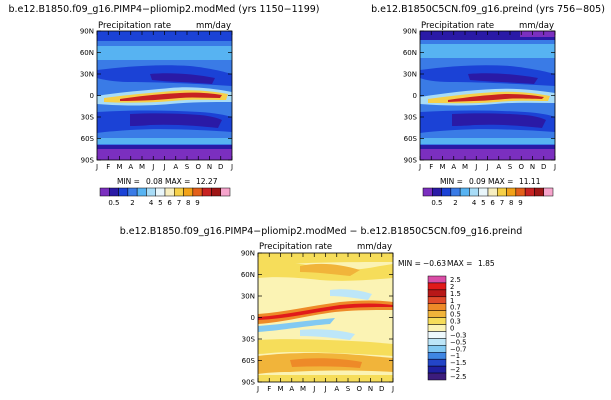 The image size is (611, 400). What do you see at coordinates (410, 75) in the screenshot?
I see `panel-2-ytick-label: 30N` at bounding box center [410, 75].